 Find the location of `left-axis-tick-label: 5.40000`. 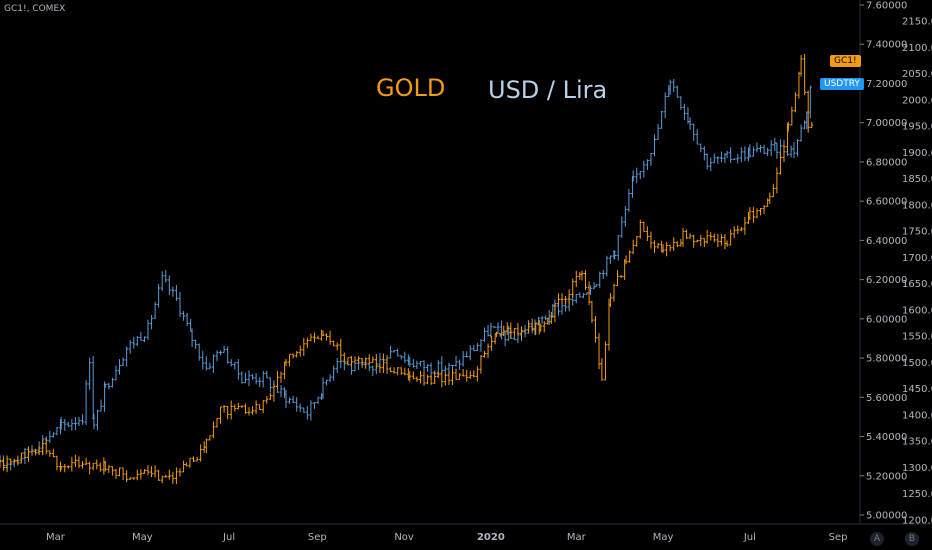

left-axis-tick-label: 5.40000 is located at coordinates (886, 437).